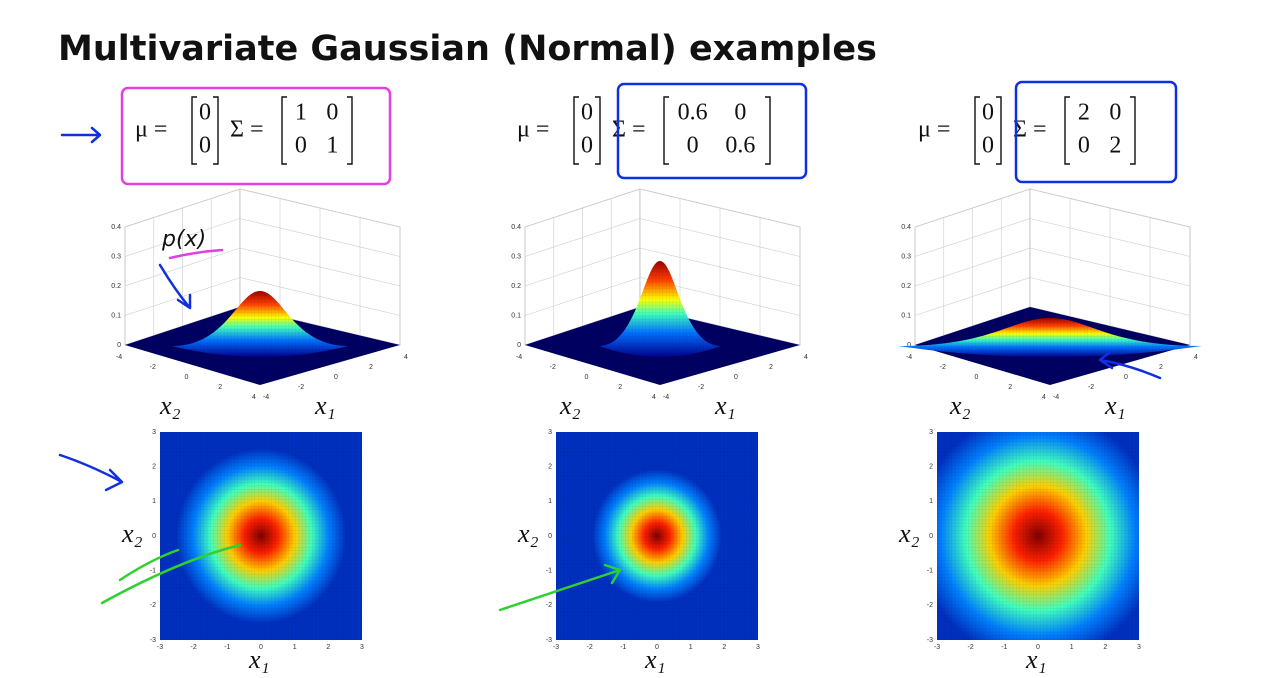  What do you see at coordinates (119, 345) in the screenshot?
I see `z-tick-label: 0` at bounding box center [119, 345].